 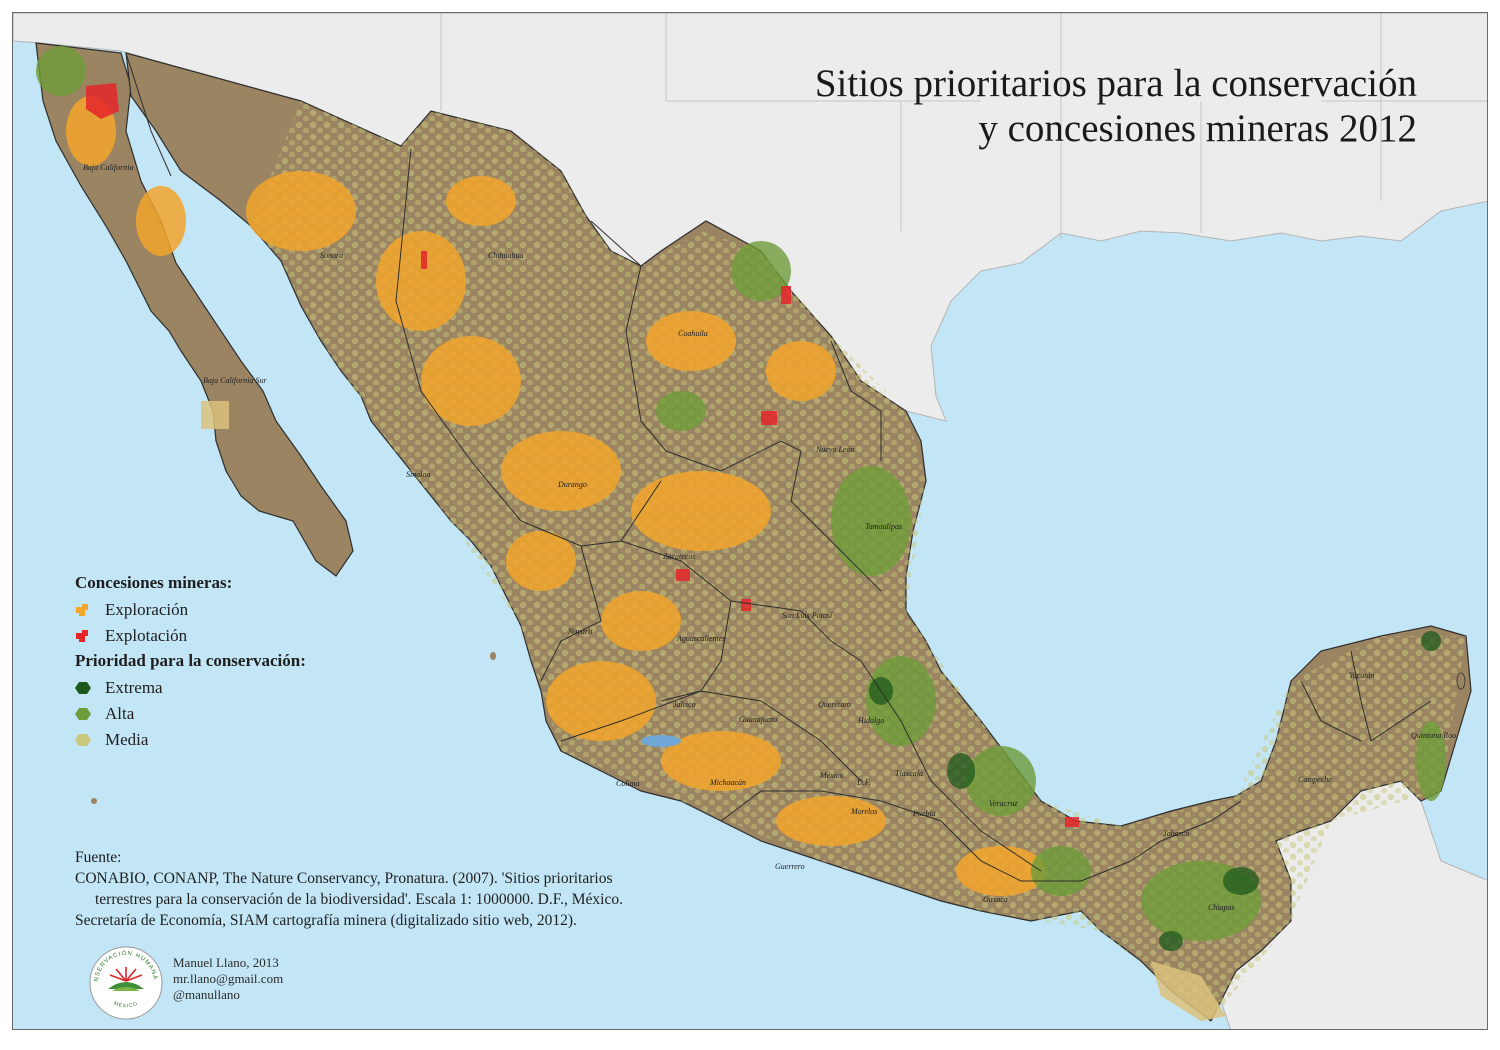 What do you see at coordinates (108, 167) in the screenshot?
I see `state-label-baja-california: Baja California` at bounding box center [108, 167].